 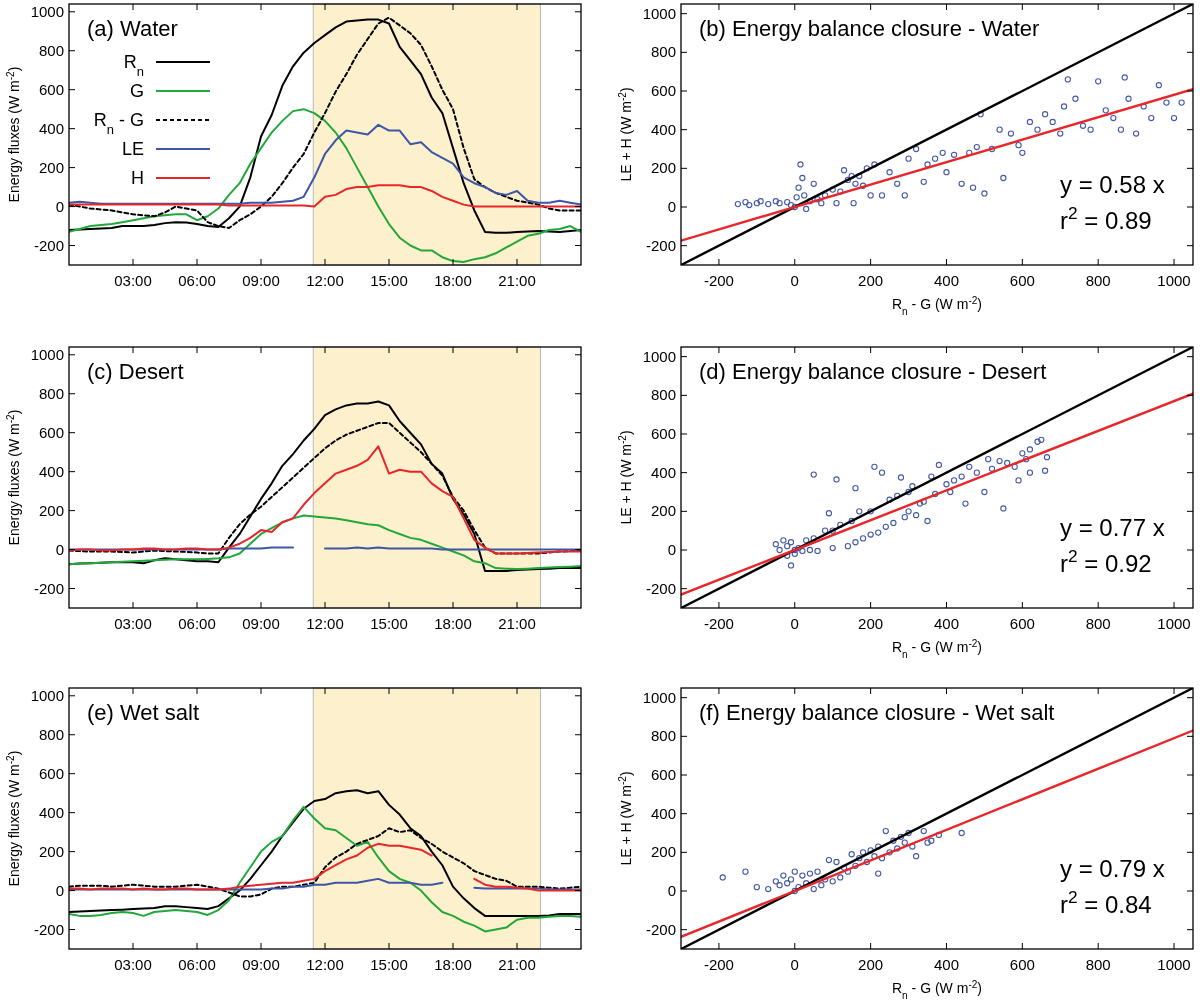 What do you see at coordinates (143, 712) in the screenshot?
I see `text: (e) Wet salt` at bounding box center [143, 712].